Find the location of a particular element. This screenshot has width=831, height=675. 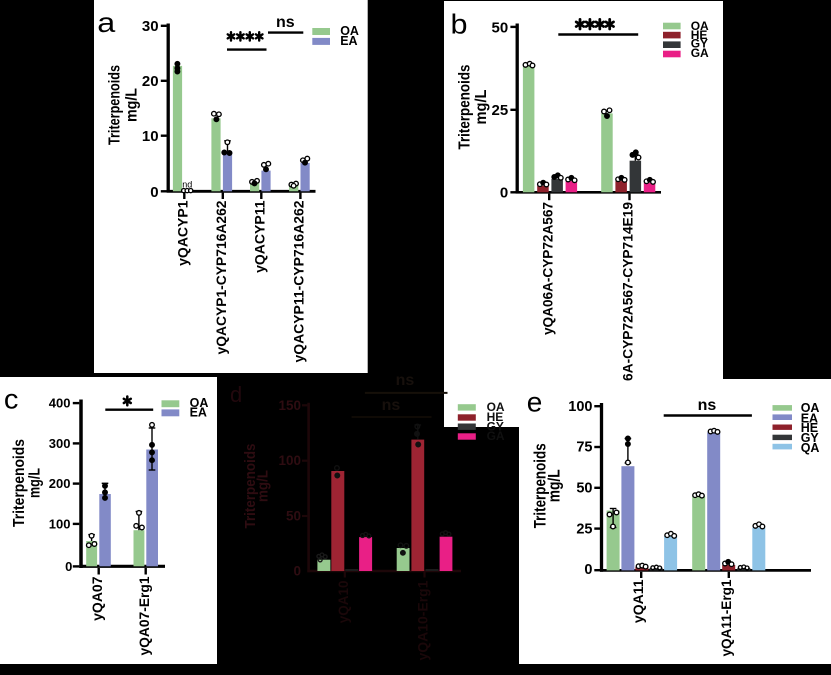

svg-text: yQA07 is located at coordinates (97, 598).